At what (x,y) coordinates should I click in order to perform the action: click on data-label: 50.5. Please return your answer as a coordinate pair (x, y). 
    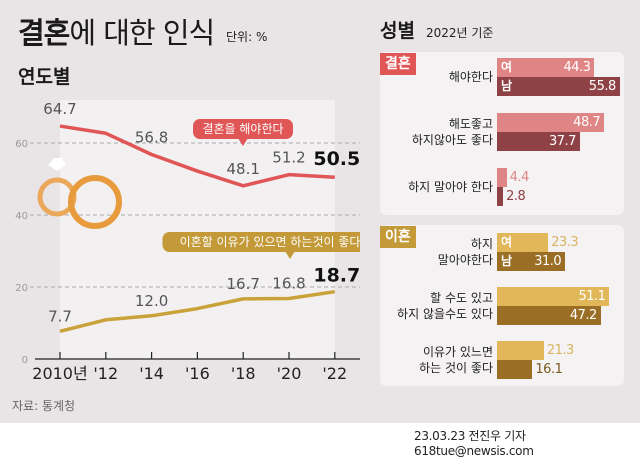
    Looking at the image, I should click on (336, 159).